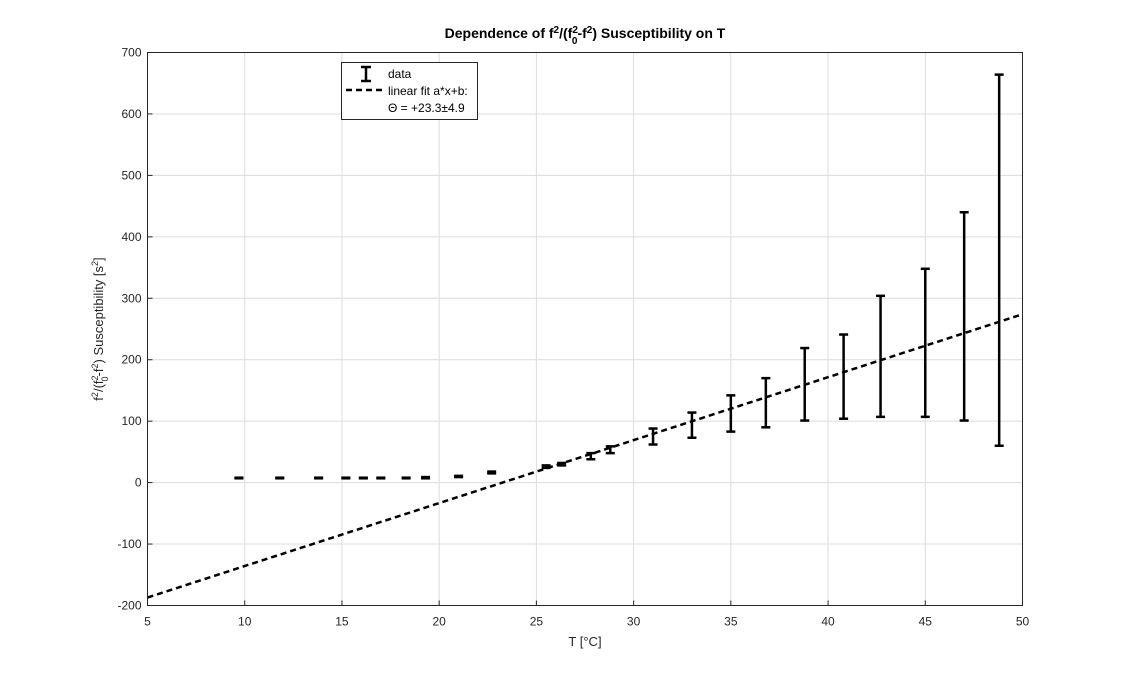 Image resolution: width=1130 pixels, height=681 pixels. What do you see at coordinates (131, 298) in the screenshot?
I see `y-tick-label: 300` at bounding box center [131, 298].